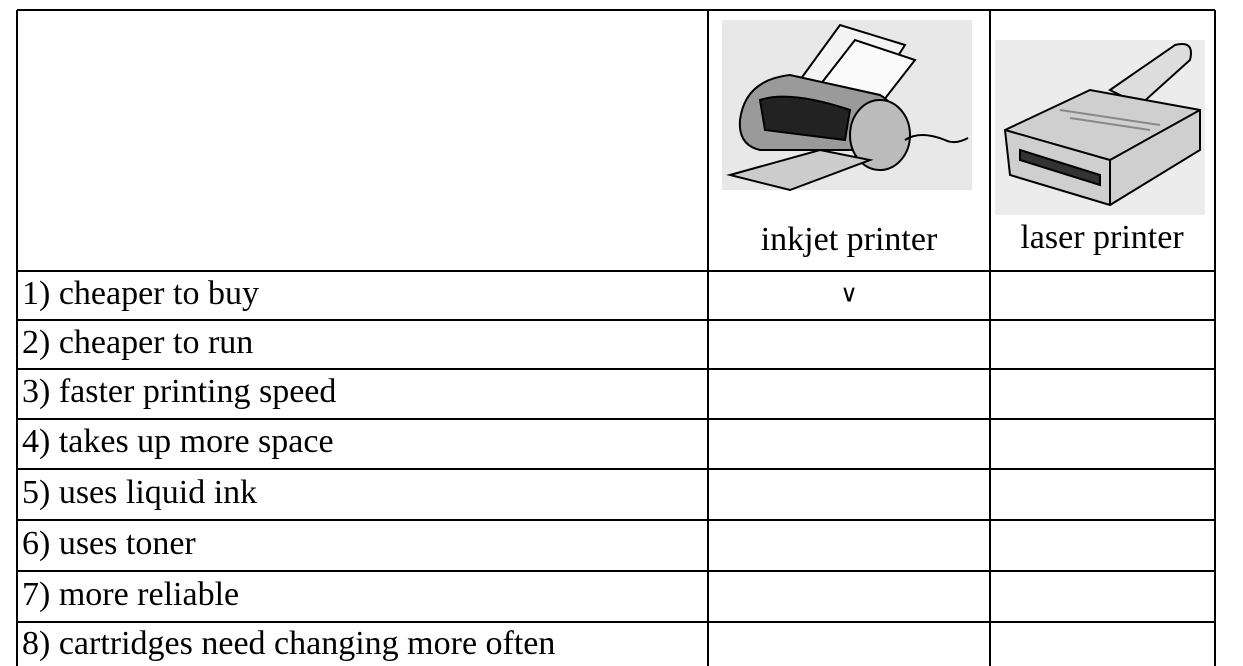 This screenshot has width=1243, height=666. What do you see at coordinates (139, 492) in the screenshot?
I see `row-label: 5) uses liquid ink` at bounding box center [139, 492].